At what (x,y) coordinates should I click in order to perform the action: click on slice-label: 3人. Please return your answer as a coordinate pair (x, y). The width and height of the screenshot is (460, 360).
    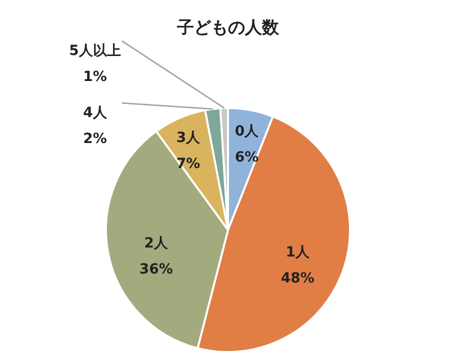
    Looking at the image, I should click on (189, 138).